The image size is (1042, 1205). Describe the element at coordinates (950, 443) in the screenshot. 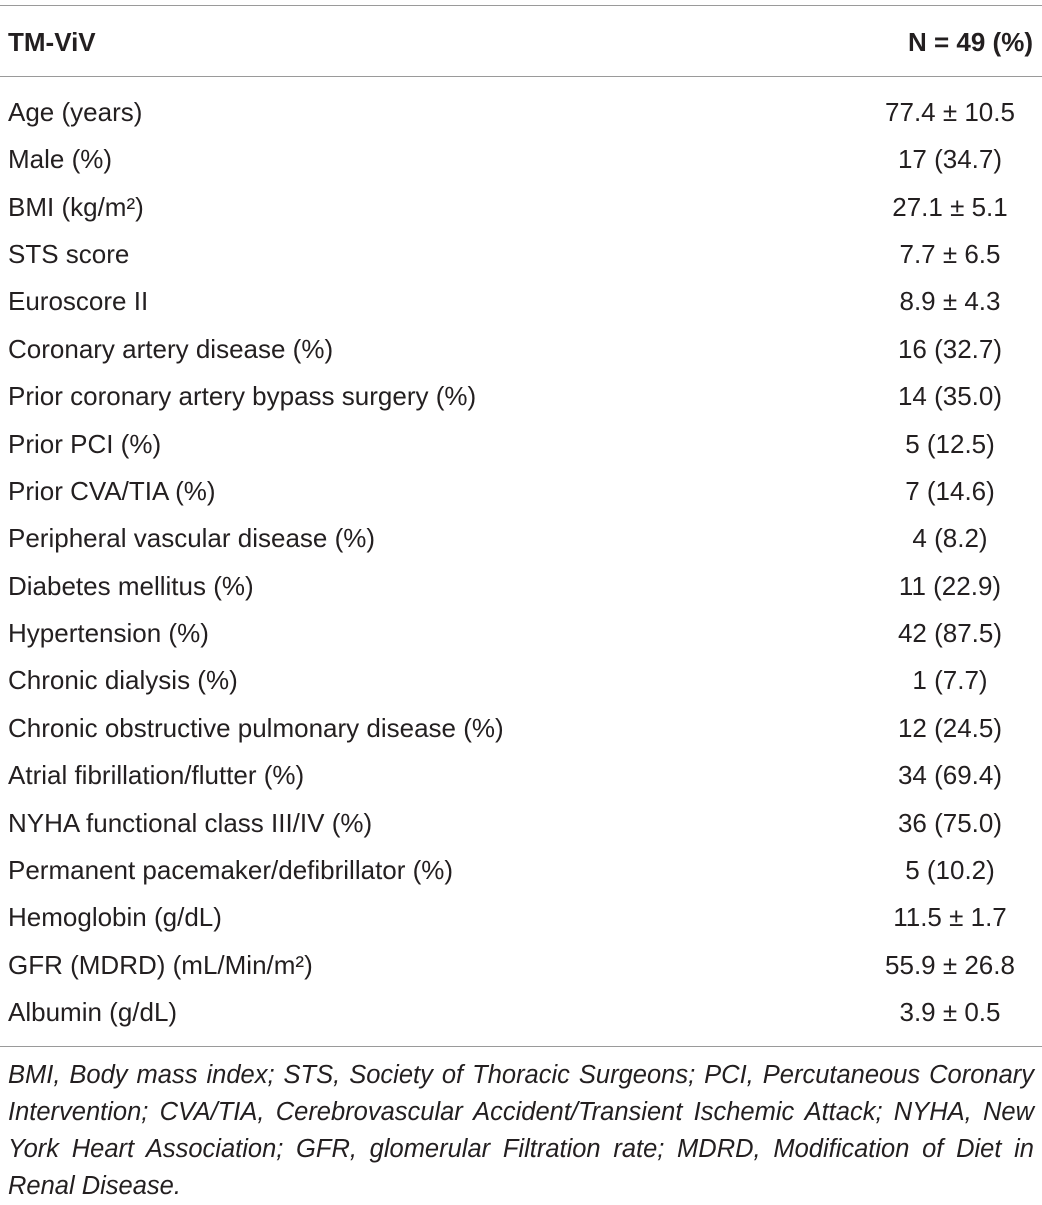

I see `row-value: 5 (12.5)` at that location.